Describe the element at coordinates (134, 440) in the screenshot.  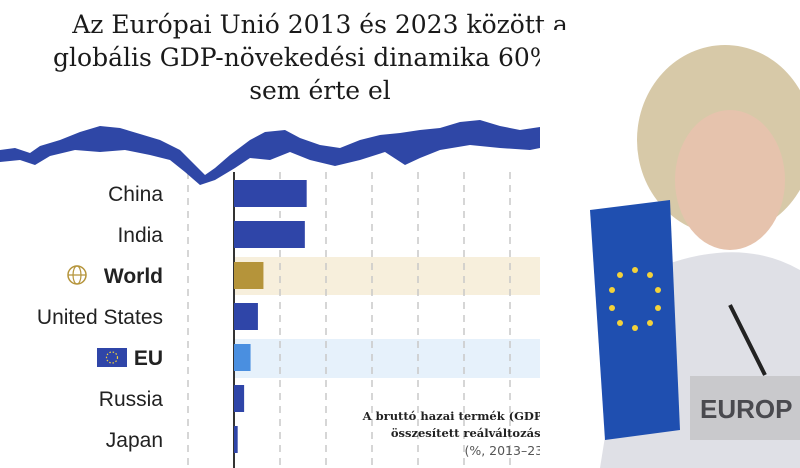
I see `category-label: Japan` at that location.